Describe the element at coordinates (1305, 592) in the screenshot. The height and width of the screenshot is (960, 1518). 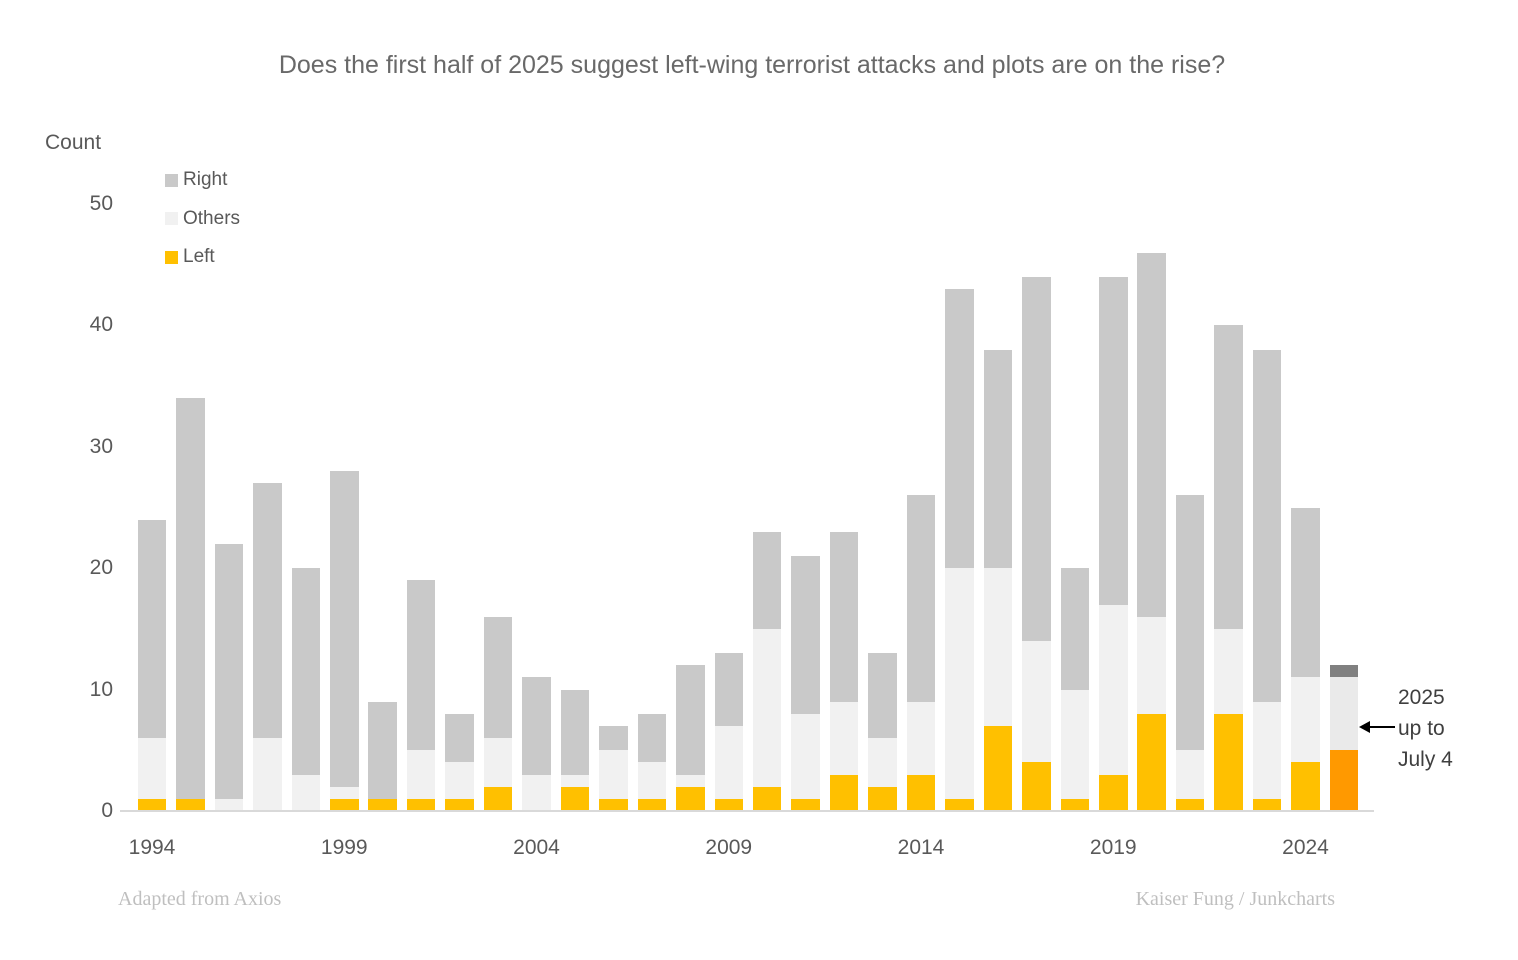
I see `bar-segment-2024-right` at that location.